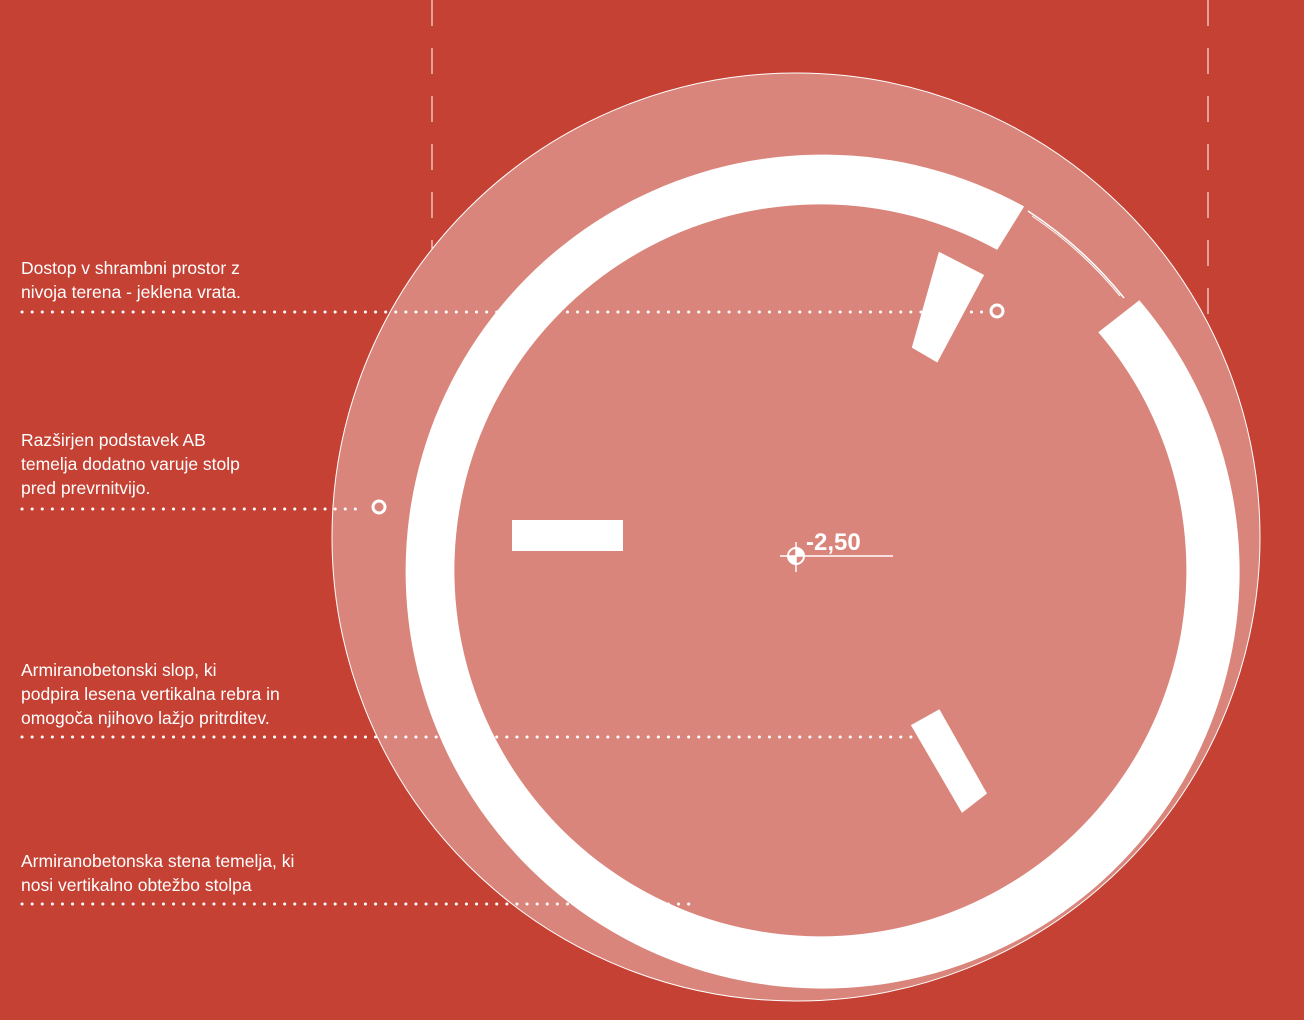 The width and height of the screenshot is (1304, 1020). I want to click on leader-marker-pilaster, so click(924, 737).